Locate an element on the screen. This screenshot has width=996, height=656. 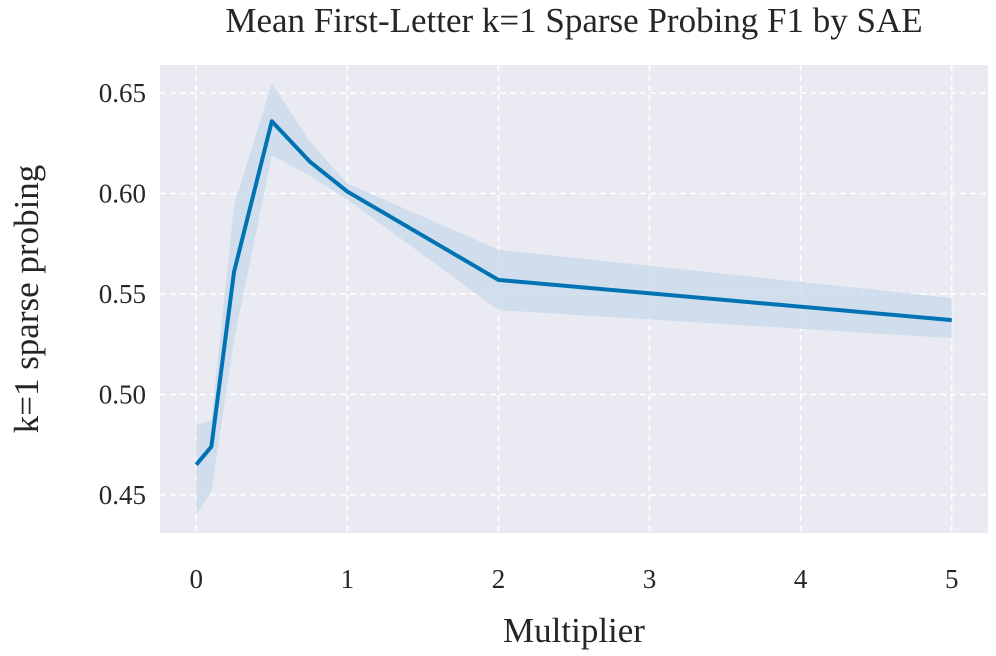
y-tick-label: 0.45 is located at coordinates (122, 495).